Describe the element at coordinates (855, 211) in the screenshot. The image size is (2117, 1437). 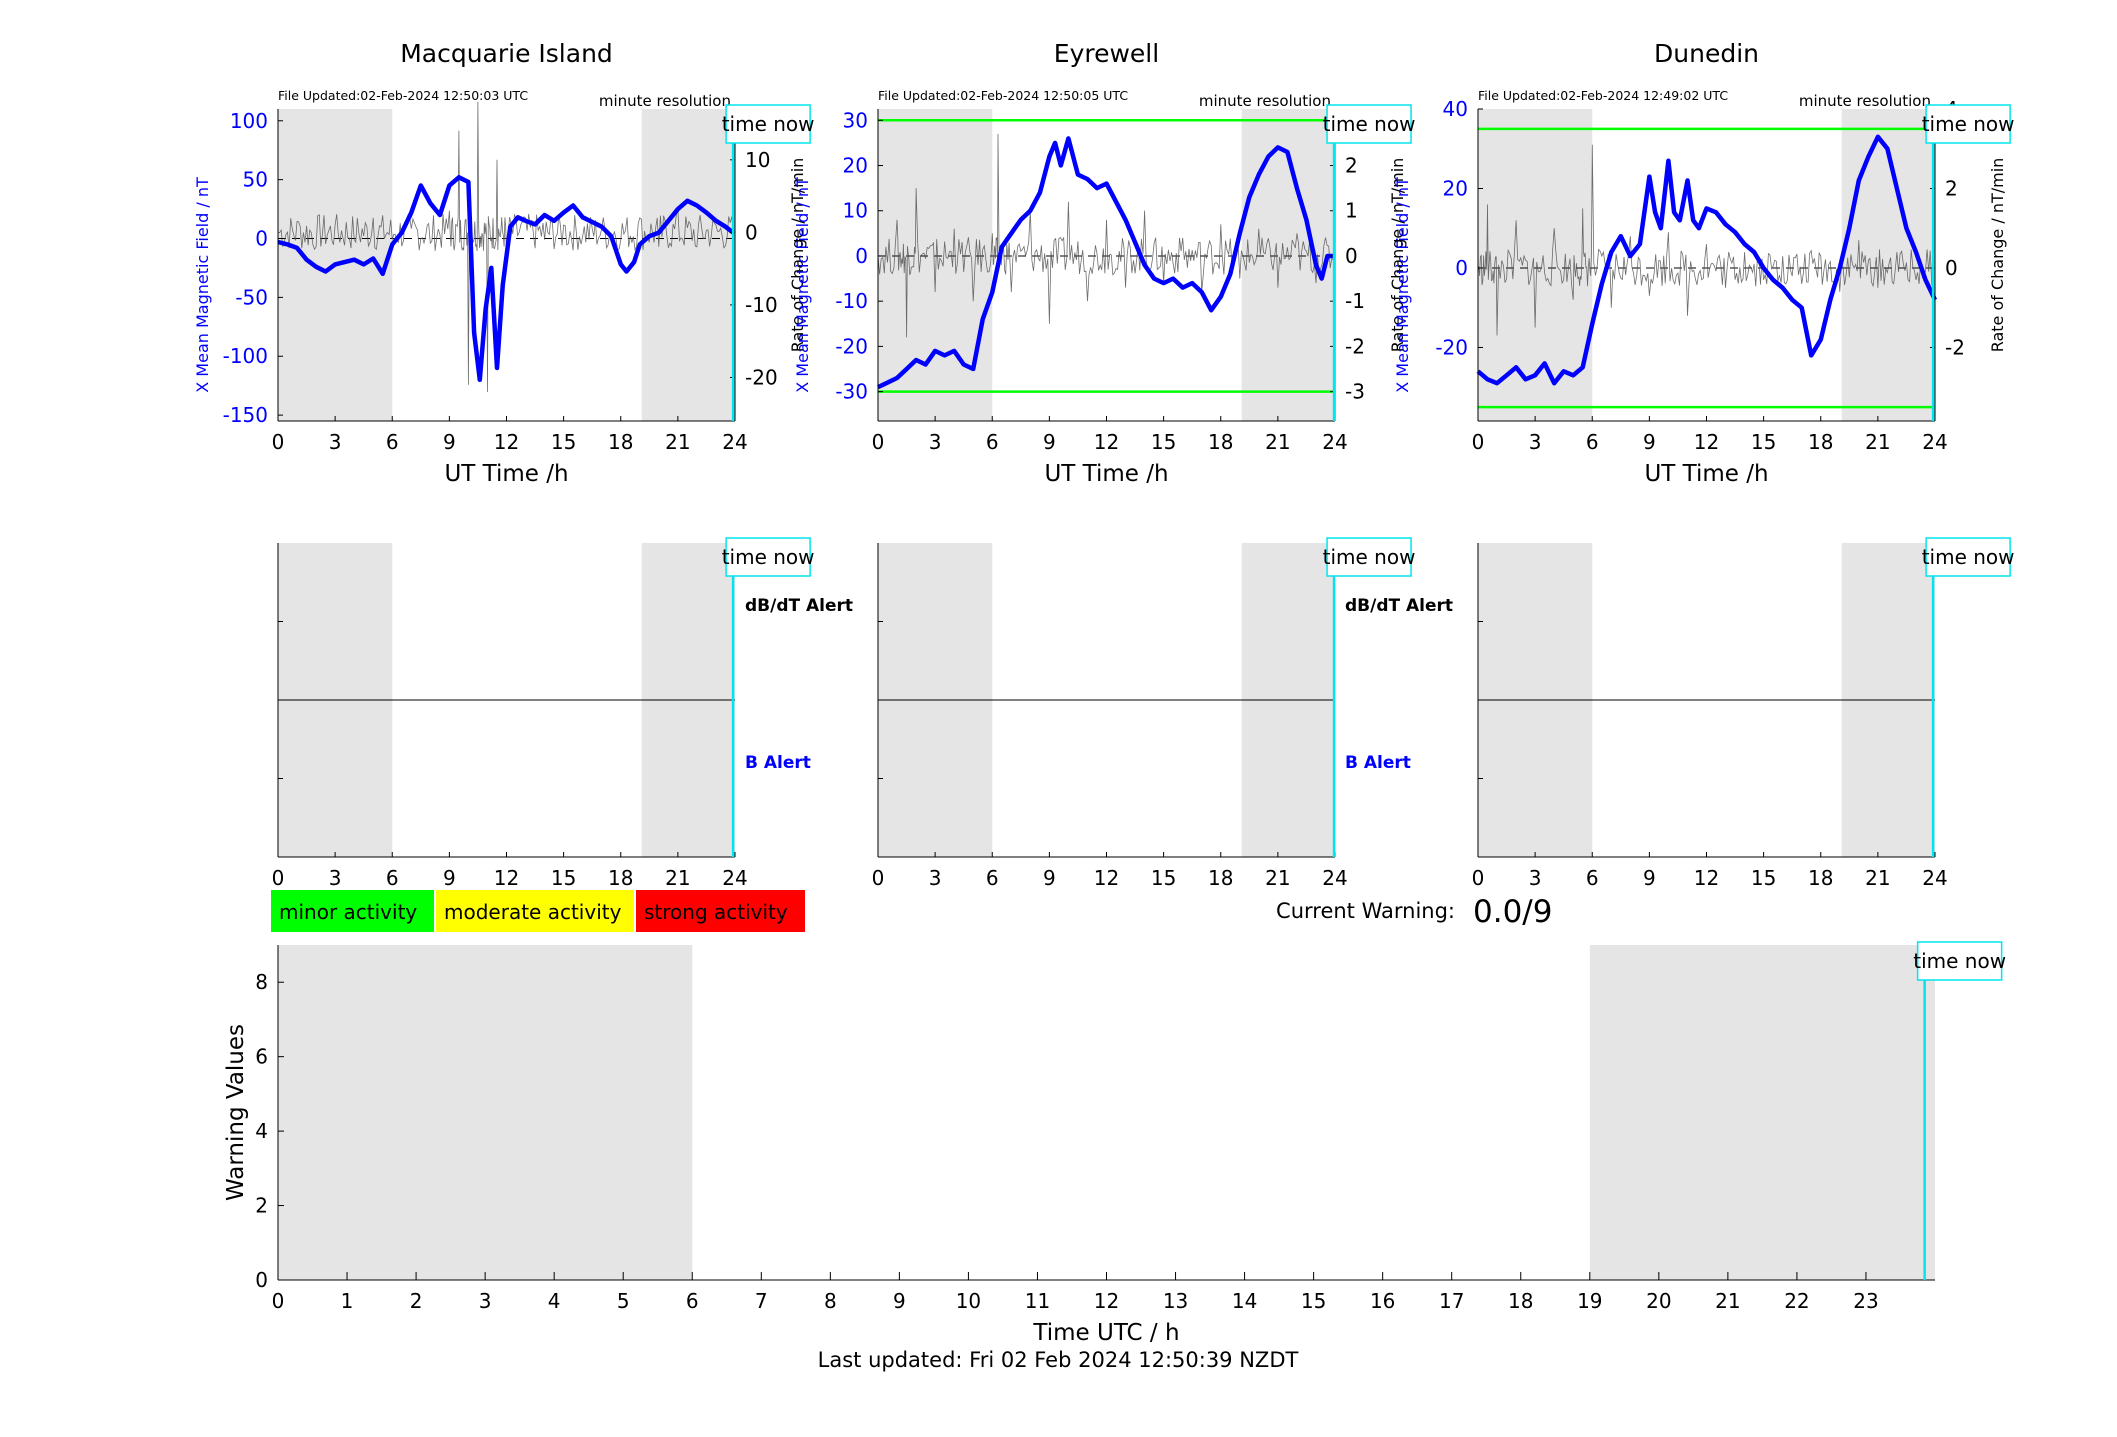
I see `y-tick-label: 10` at that location.